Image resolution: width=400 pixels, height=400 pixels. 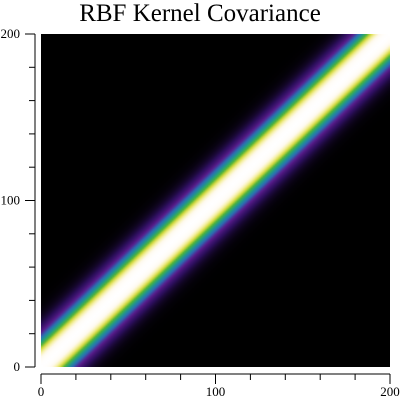 I want to click on y-tick-label: 100, so click(x=11, y=200).